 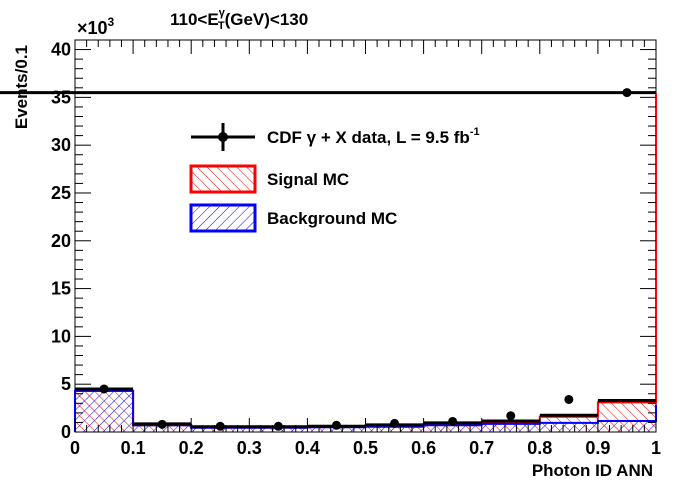 What do you see at coordinates (307, 448) in the screenshot?
I see `x-tick-label: 0.4` at bounding box center [307, 448].